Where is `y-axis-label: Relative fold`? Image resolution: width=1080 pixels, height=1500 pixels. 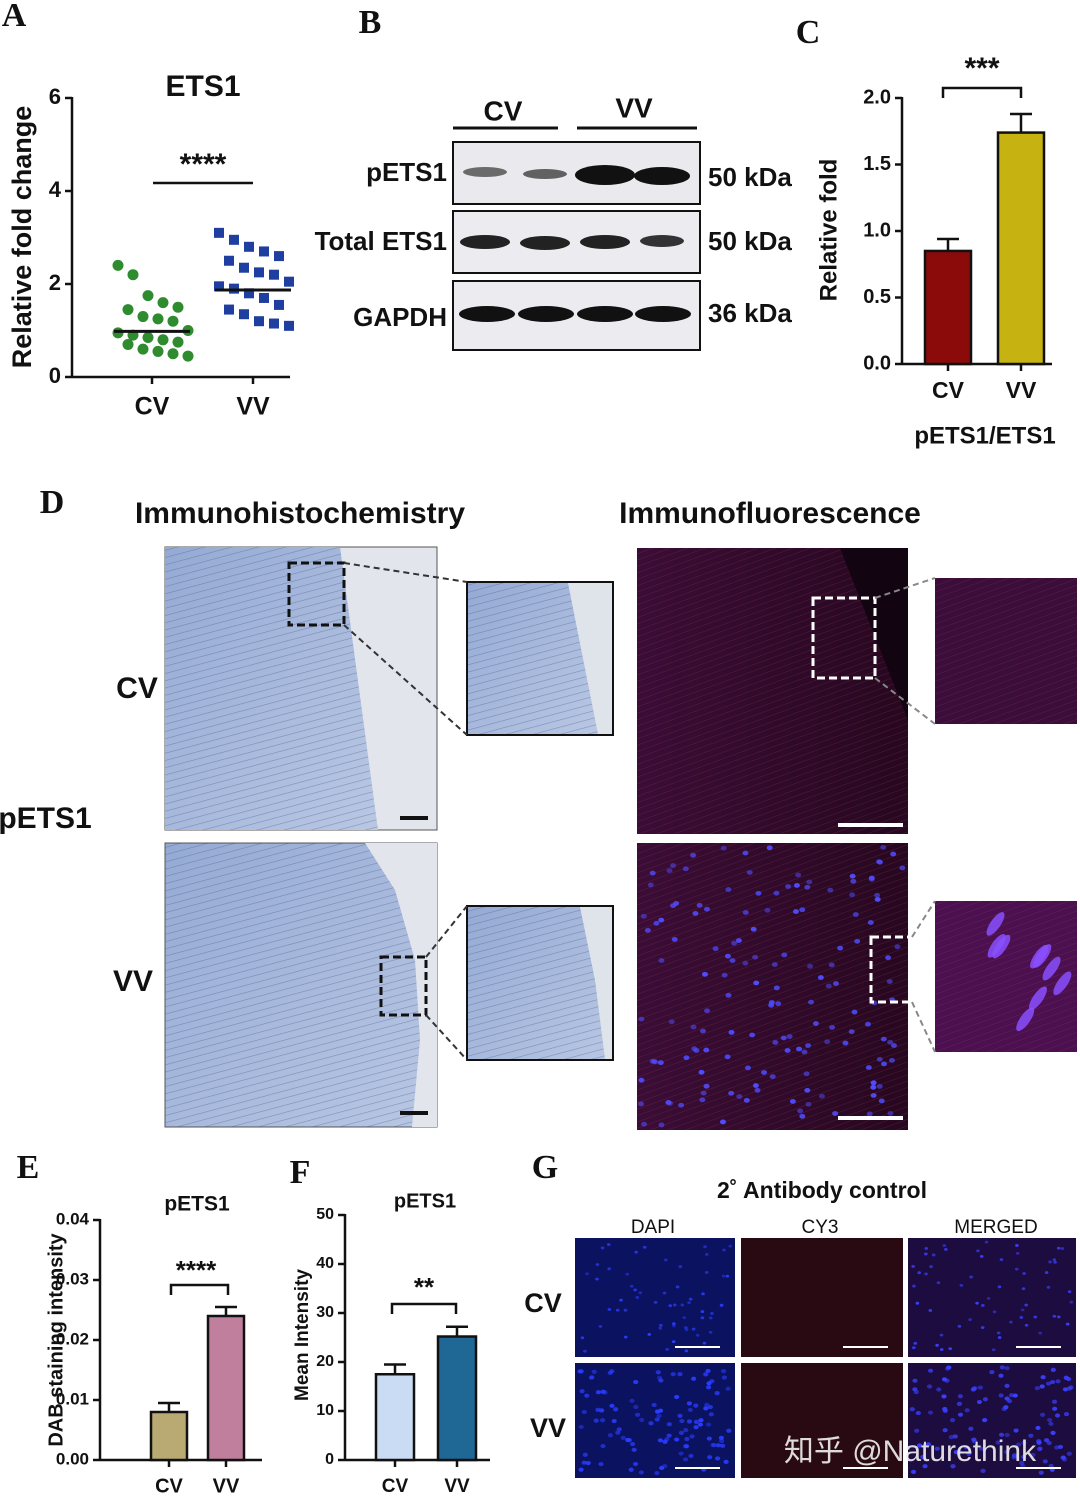
y-axis-label: Relative fold is located at coordinates (828, 230).